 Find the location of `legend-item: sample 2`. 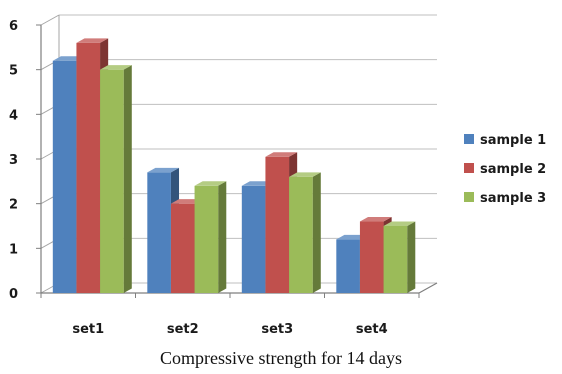

legend-item: sample 2 is located at coordinates (505, 169).